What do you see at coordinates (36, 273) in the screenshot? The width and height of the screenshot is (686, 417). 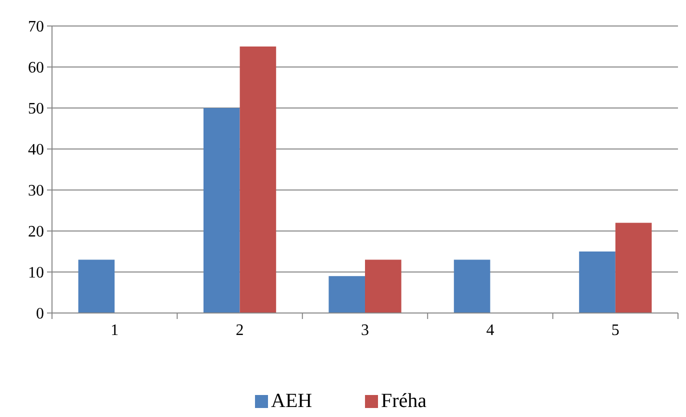 I see `y-tick-label: 10` at bounding box center [36, 273].